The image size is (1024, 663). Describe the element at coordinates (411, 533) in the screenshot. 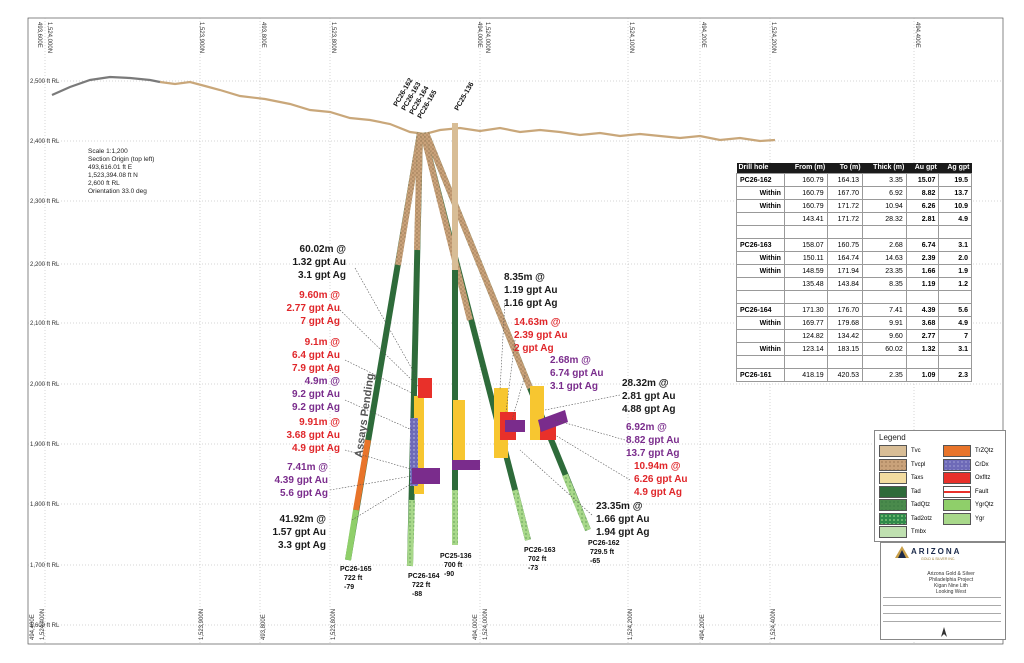

I see `drill-hole-pc26-164-tail` at that location.